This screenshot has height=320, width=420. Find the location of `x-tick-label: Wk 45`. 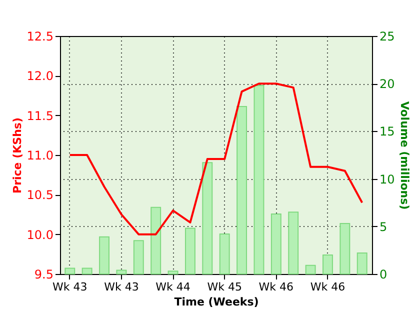

x-tick-label: Wk 45 is located at coordinates (224, 287).